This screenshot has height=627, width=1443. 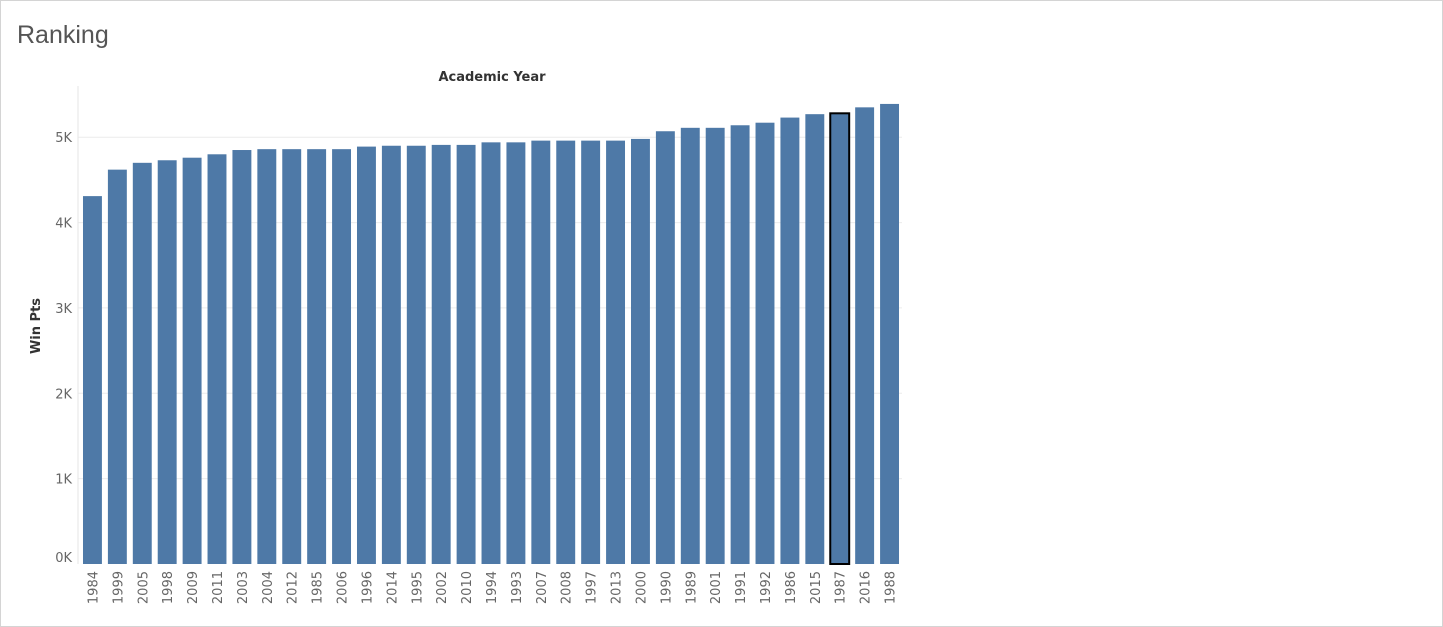 What do you see at coordinates (866, 587) in the screenshot?
I see `x-category-label: 2016` at bounding box center [866, 587].